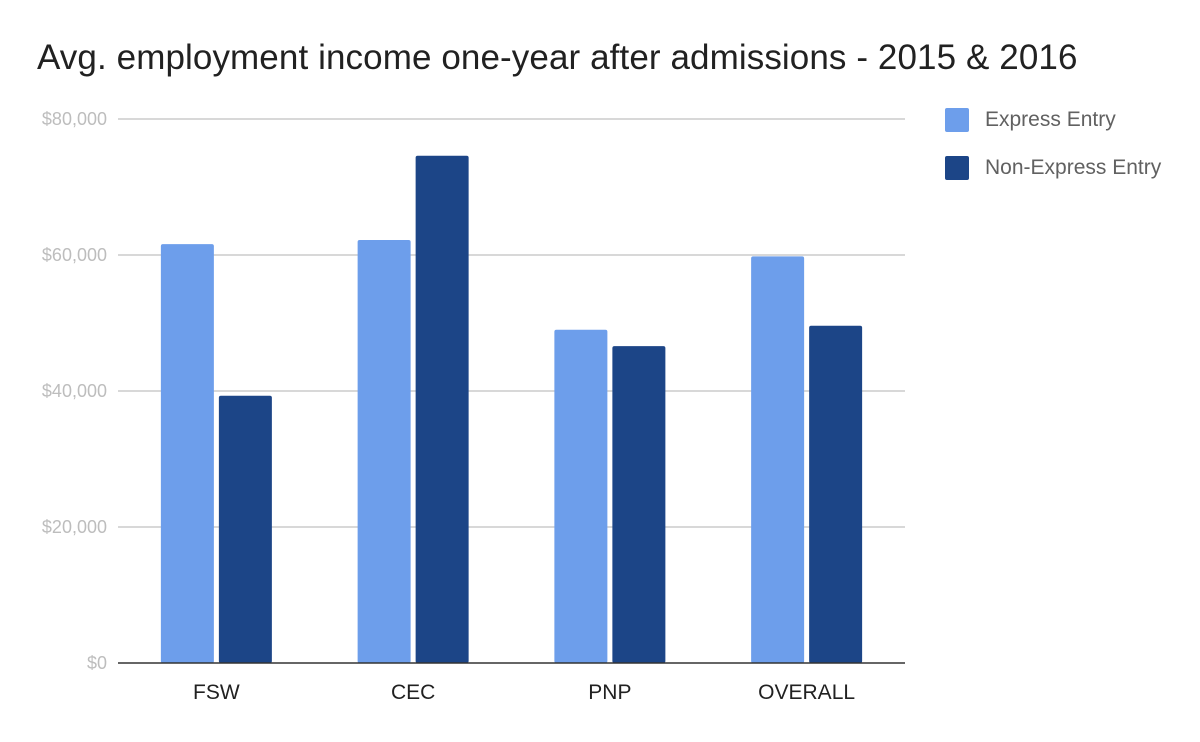 This screenshot has height=742, width=1200. Describe the element at coordinates (1050, 119) in the screenshot. I see `legend-label-express-entry: Express Entry` at that location.